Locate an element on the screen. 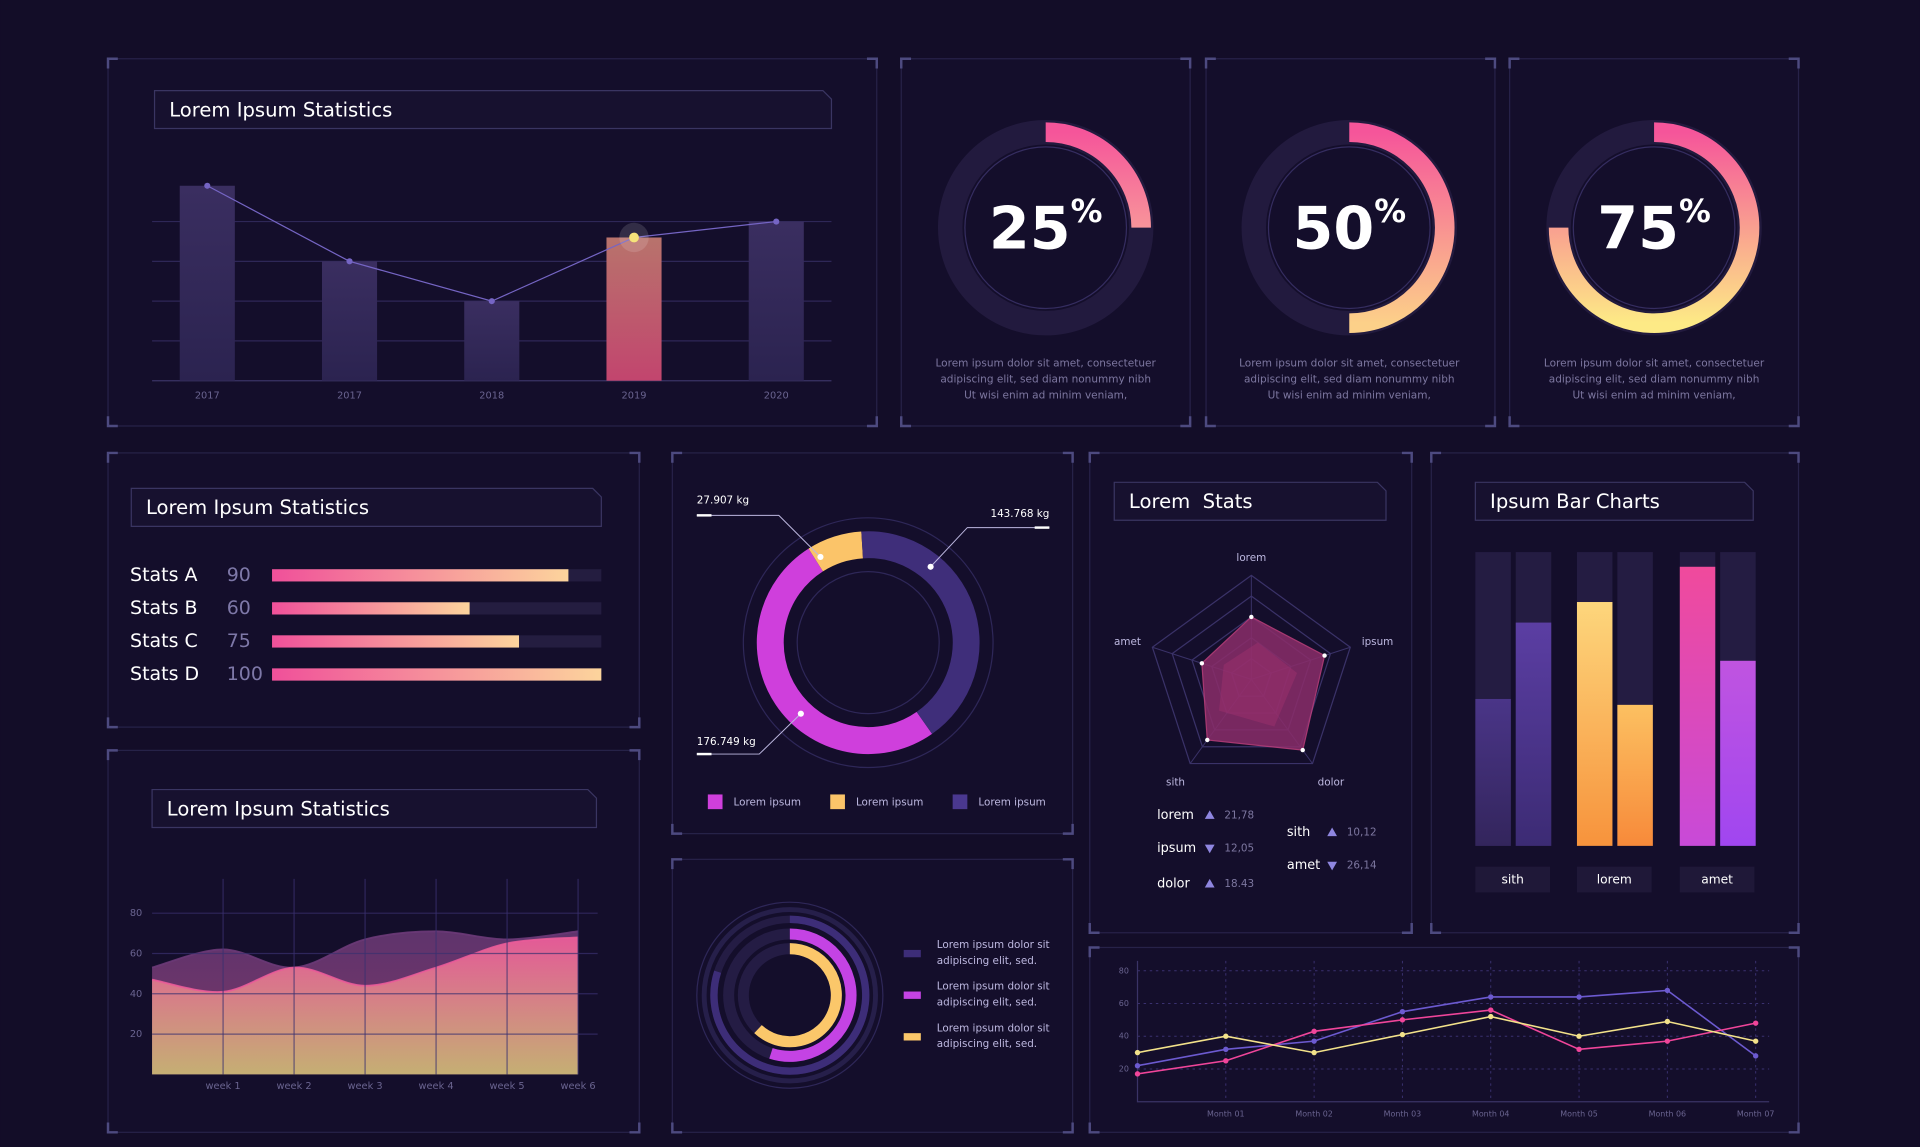 The width and height of the screenshot is (1920, 1147). gauge-label: 75% is located at coordinates (1654, 227).